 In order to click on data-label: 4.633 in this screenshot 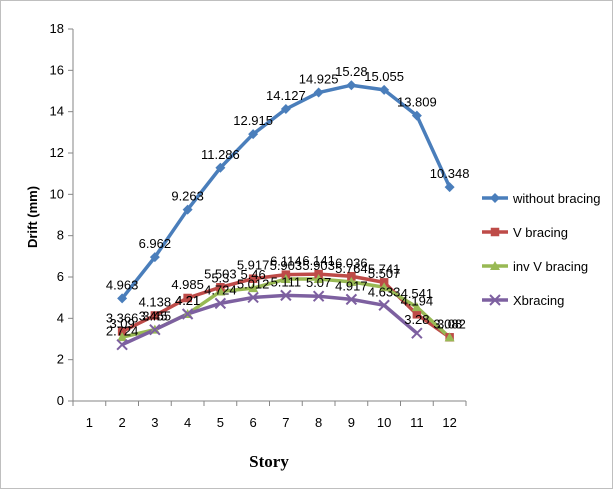, I will do `click(384, 291)`.